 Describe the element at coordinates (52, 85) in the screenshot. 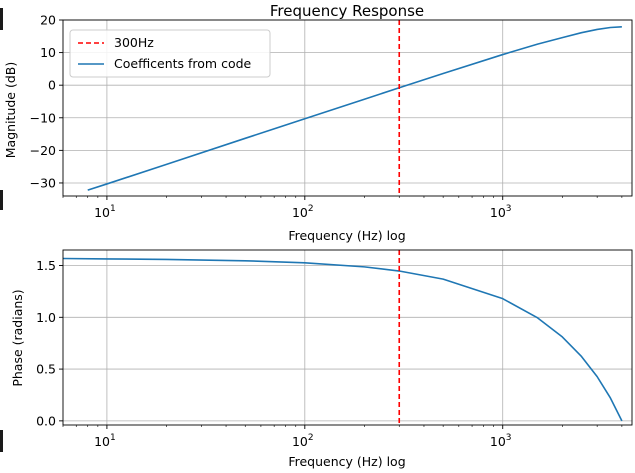

I see `y-tick-label: 0` at that location.